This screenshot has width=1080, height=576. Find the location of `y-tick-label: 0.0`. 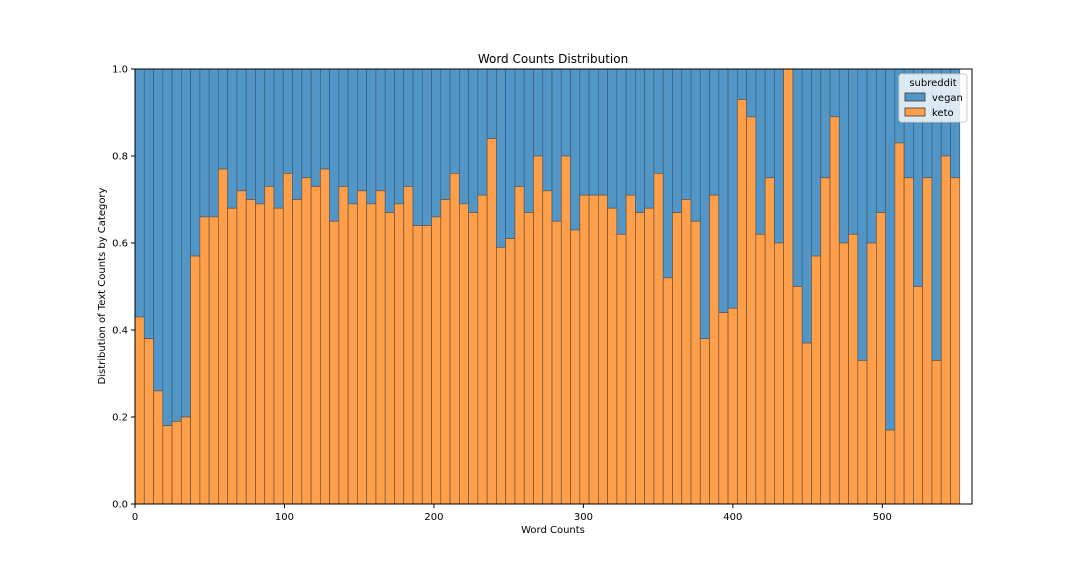

y-tick-label: 0.0 is located at coordinates (120, 505).